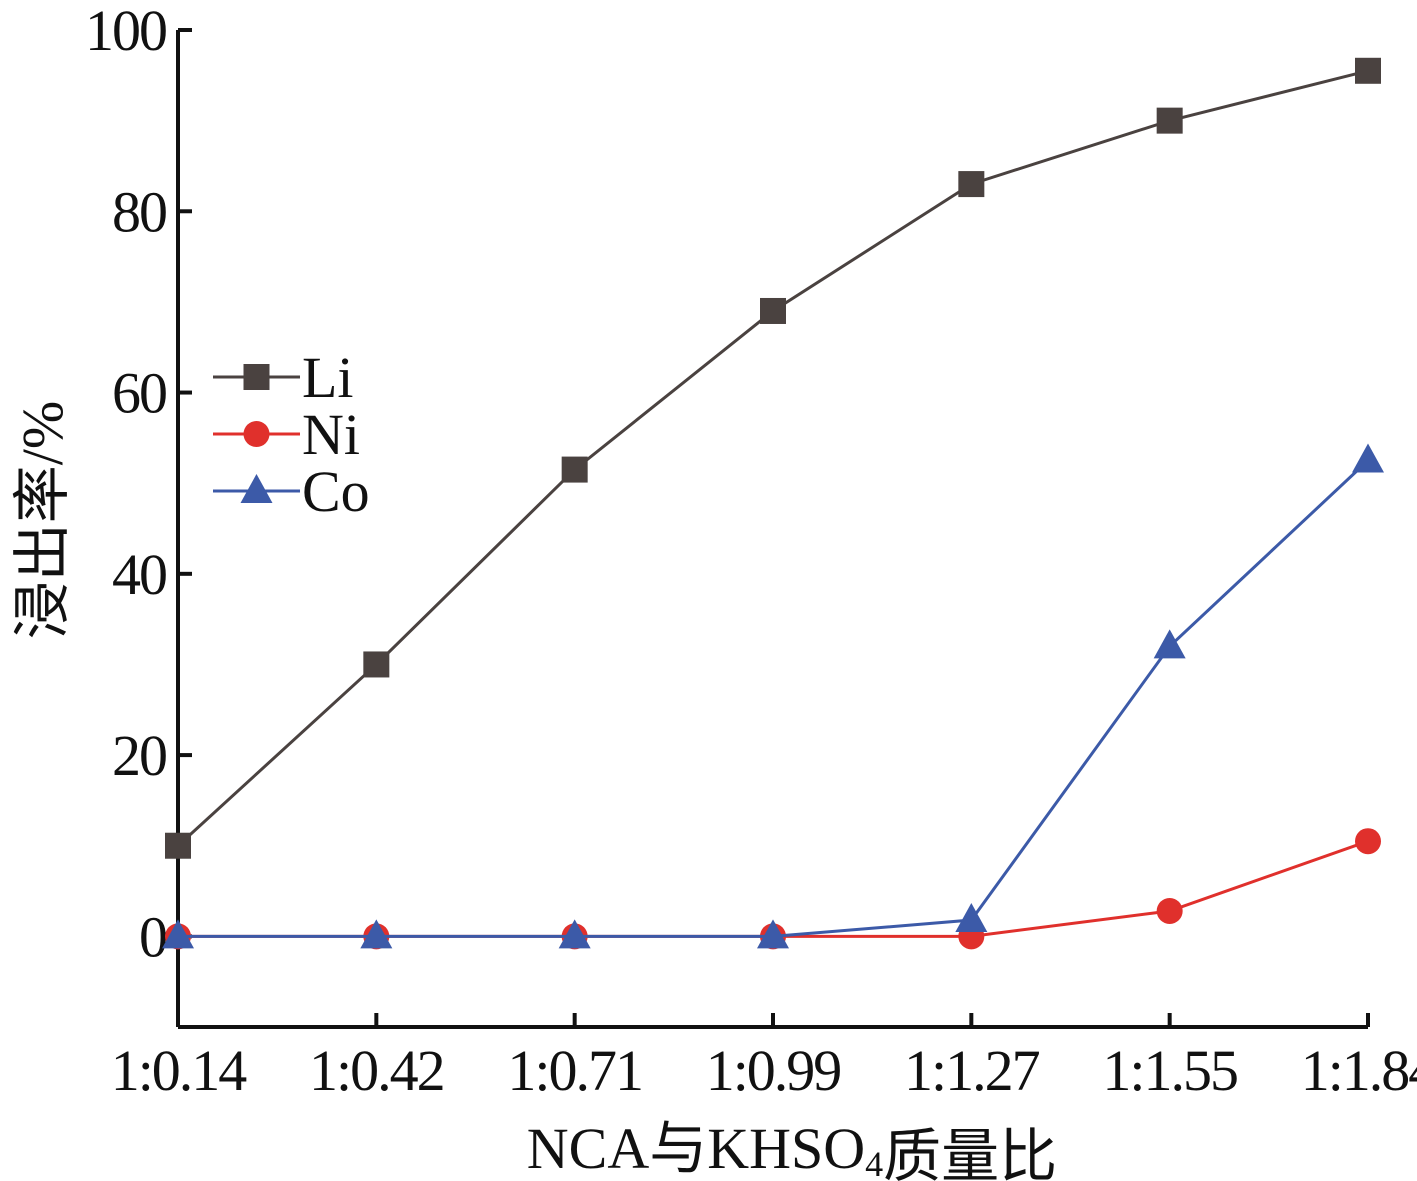 This screenshot has width=1417, height=1181. What do you see at coordinates (376, 1070) in the screenshot?
I see `x-tick-label: 1:0.42` at bounding box center [376, 1070].